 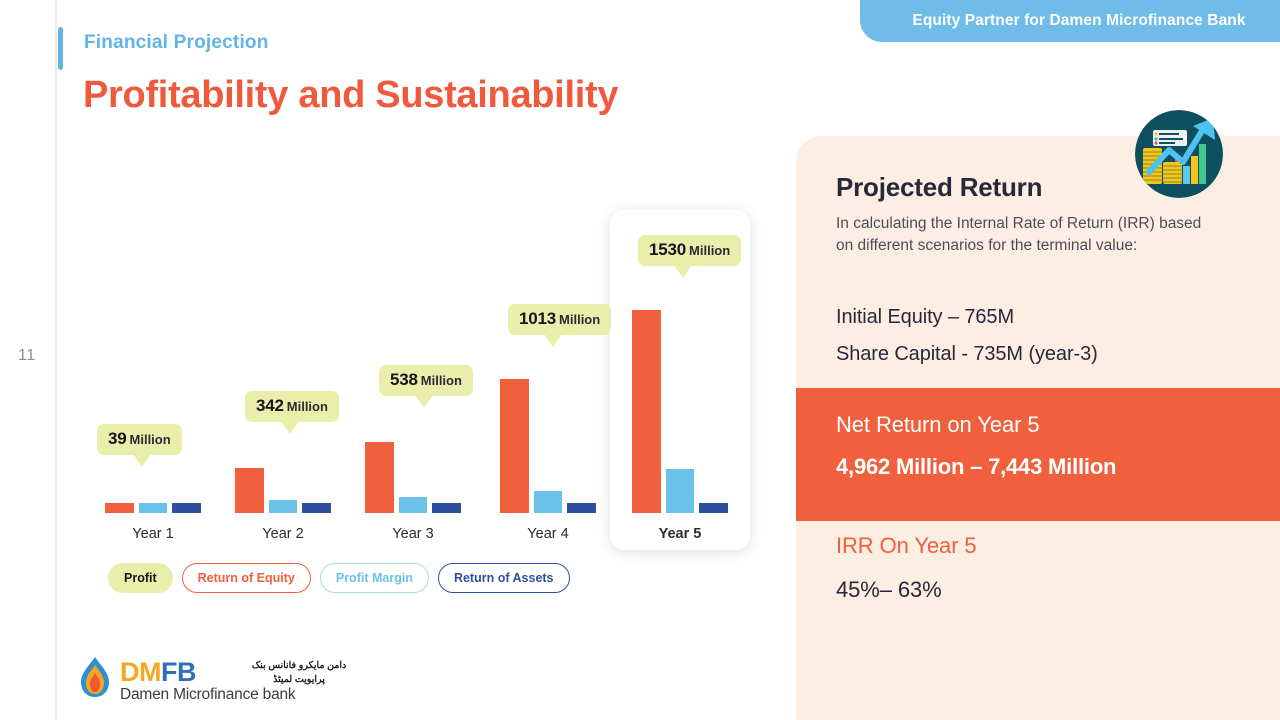 What do you see at coordinates (153, 534) in the screenshot?
I see `axis-label-year-1: Year 1` at bounding box center [153, 534].